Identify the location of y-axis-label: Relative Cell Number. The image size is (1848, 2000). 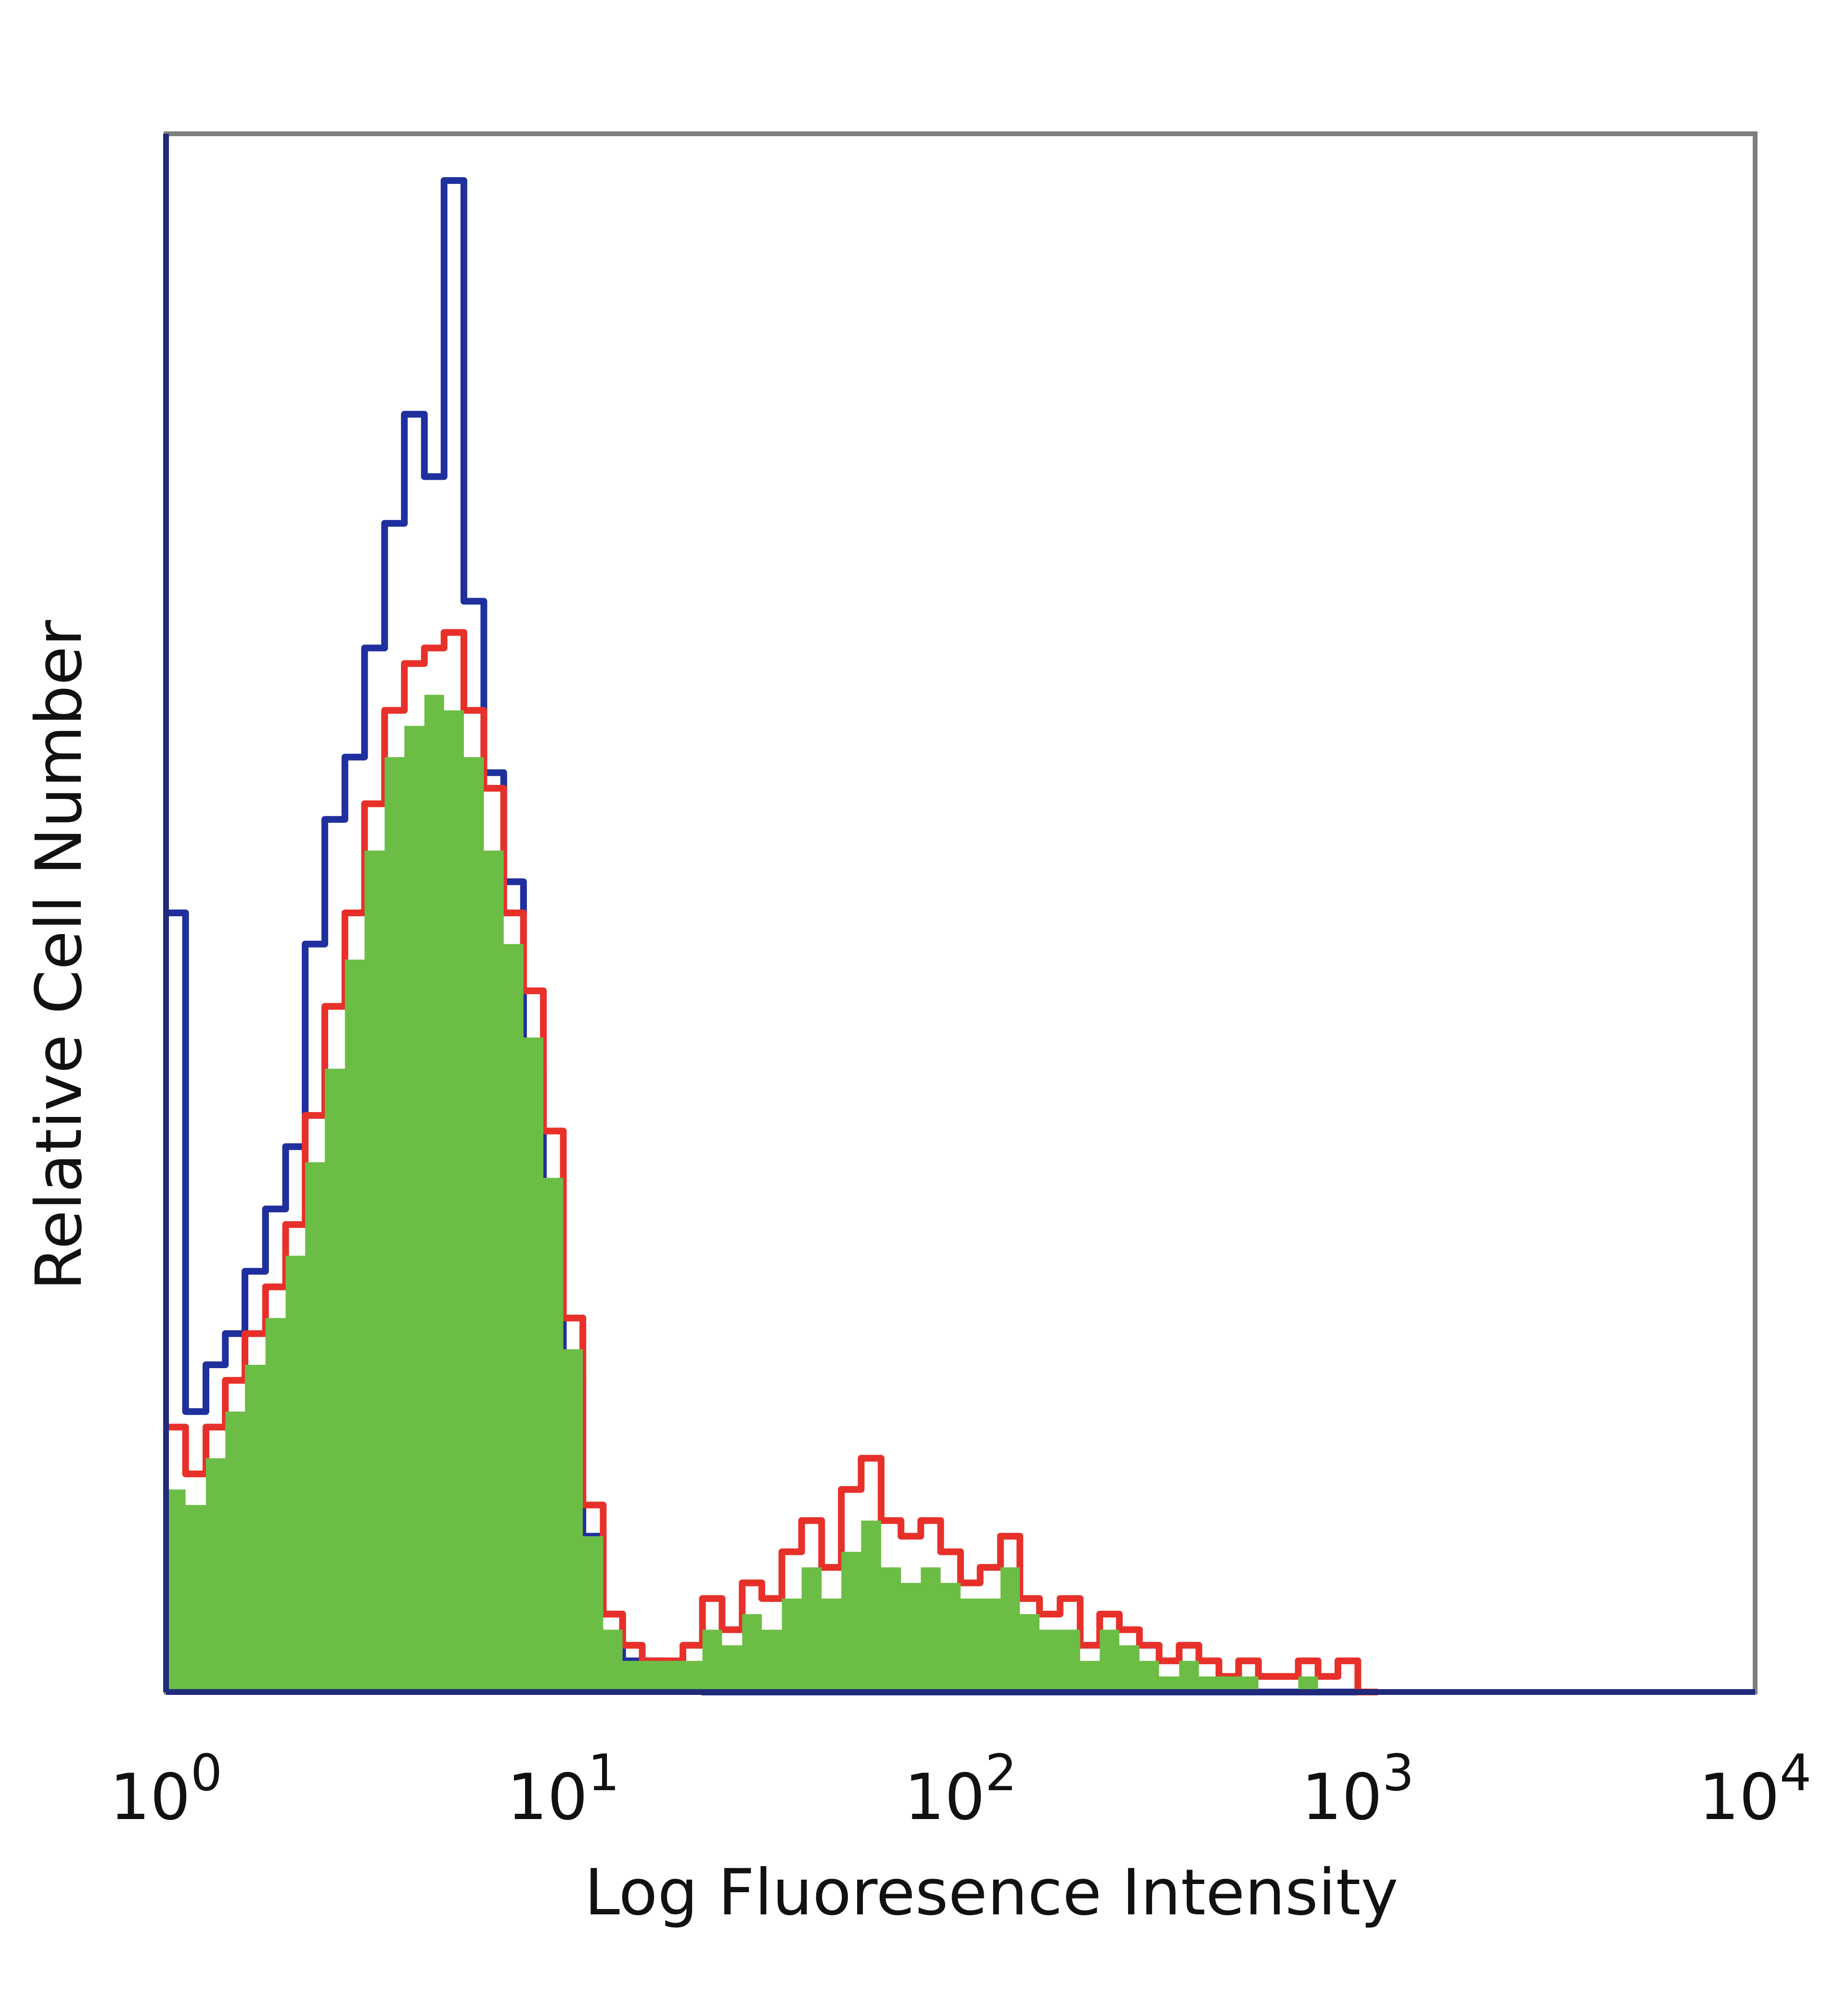
(59, 955).